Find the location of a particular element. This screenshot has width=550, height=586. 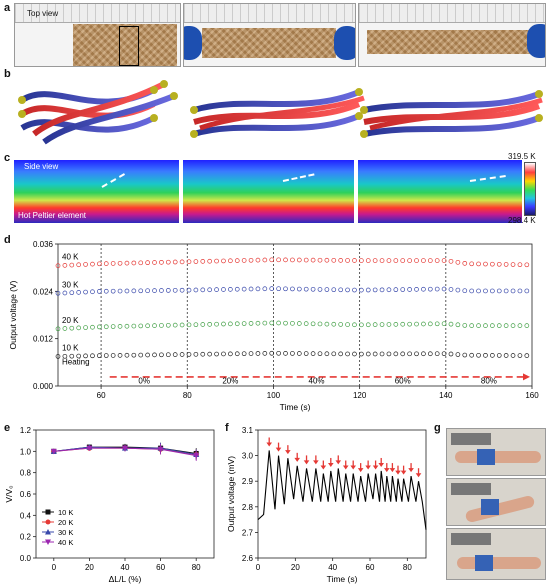

y-tick-label: 2.6 is located at coordinates (248, 558).